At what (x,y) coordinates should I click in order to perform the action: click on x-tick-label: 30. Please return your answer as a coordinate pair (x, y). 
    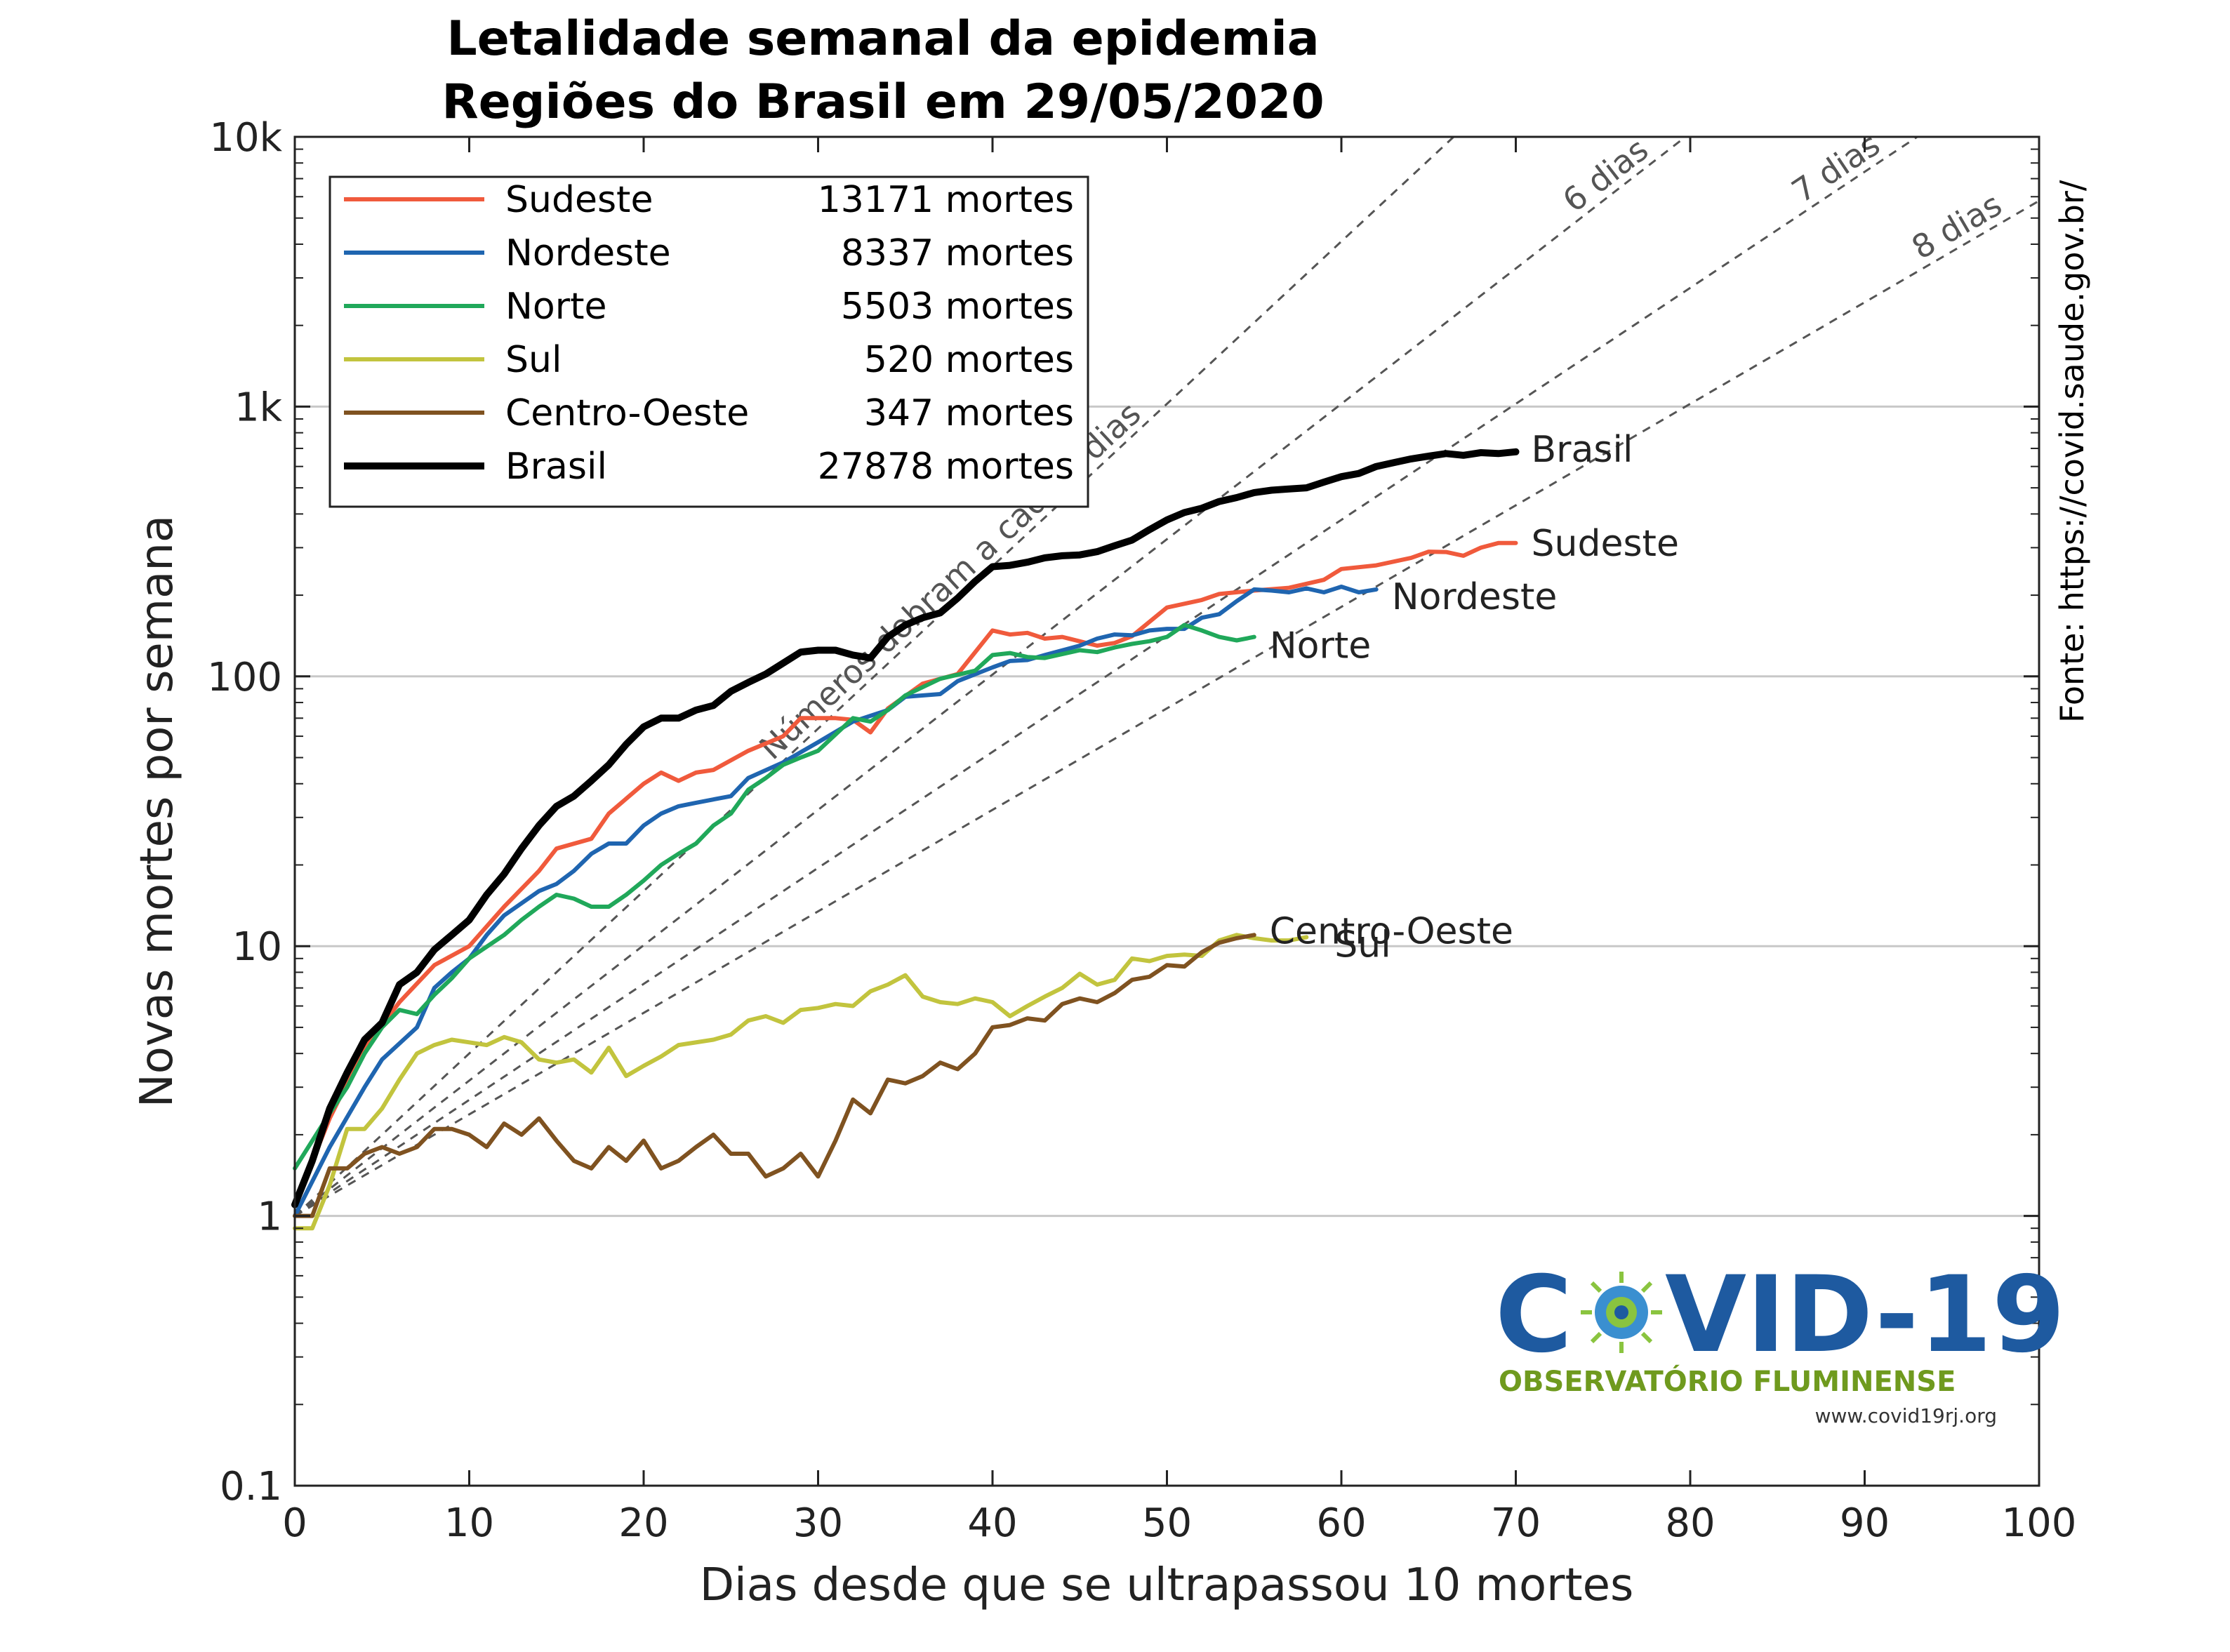
    Looking at the image, I should click on (818, 1523).